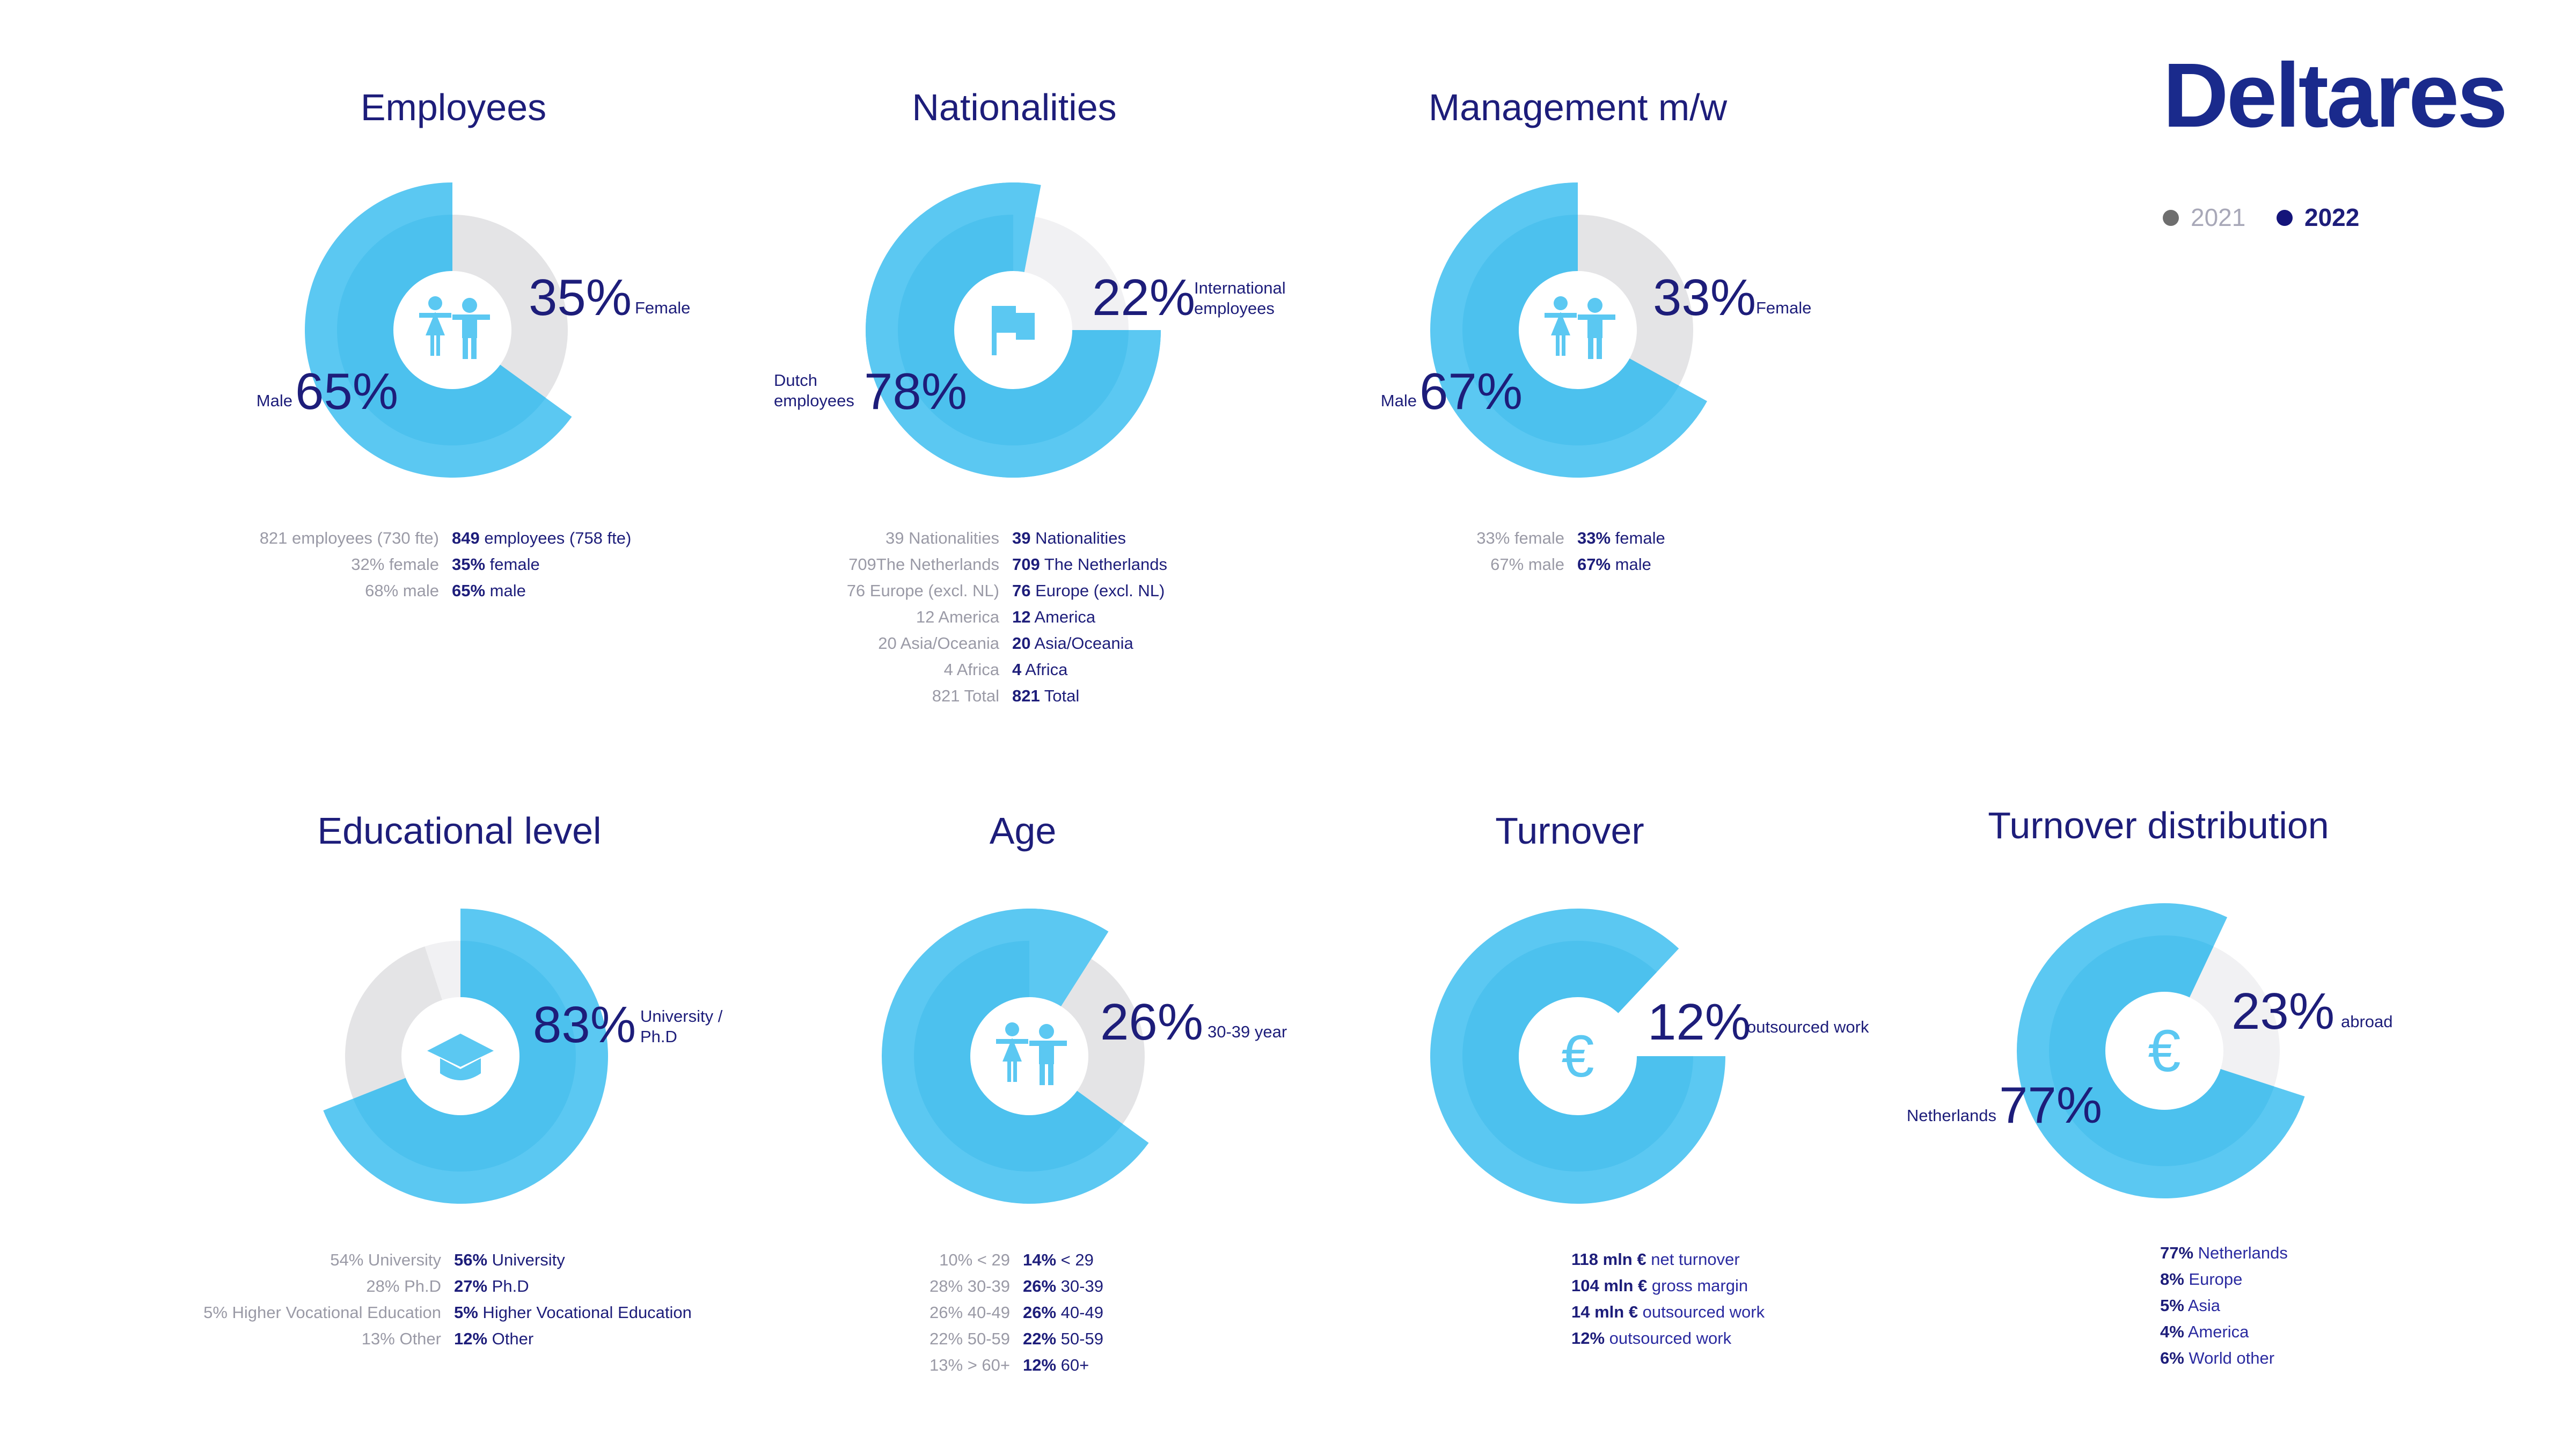 The width and height of the screenshot is (2576, 1449). I want to click on nationalities-title: Nationalities, so click(1014, 107).